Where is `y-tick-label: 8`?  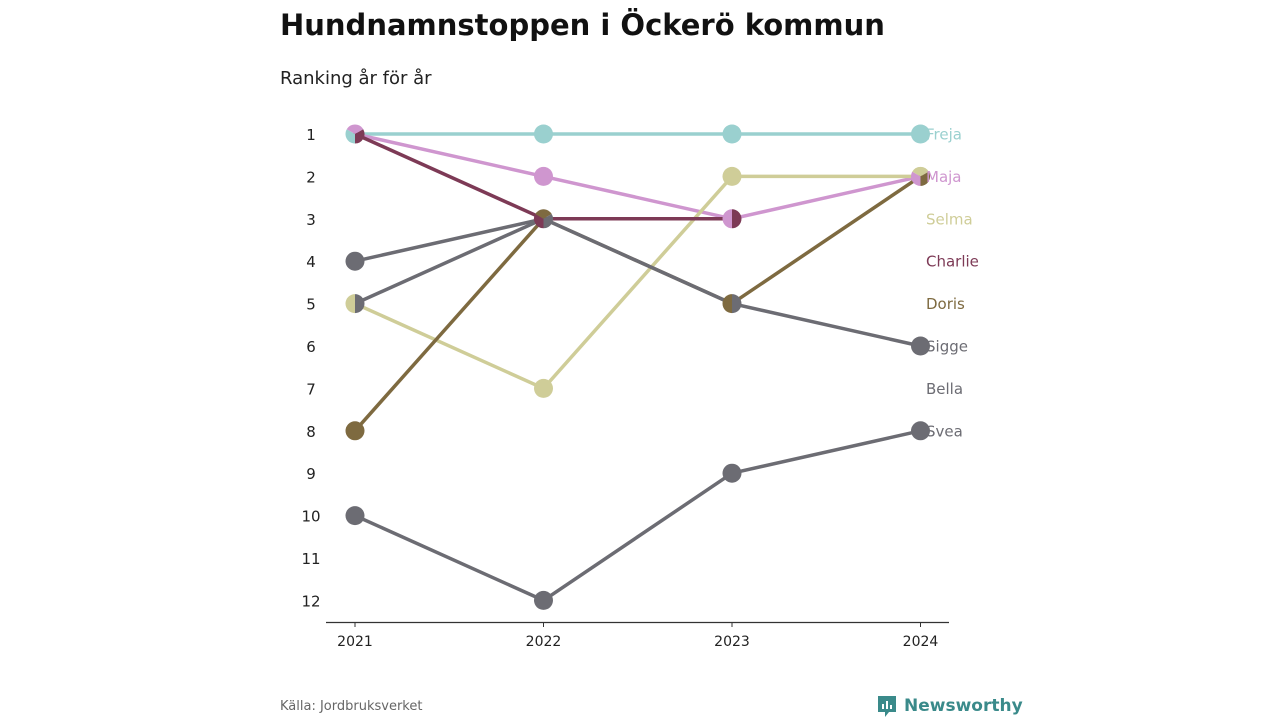 y-tick-label: 8 is located at coordinates (311, 432).